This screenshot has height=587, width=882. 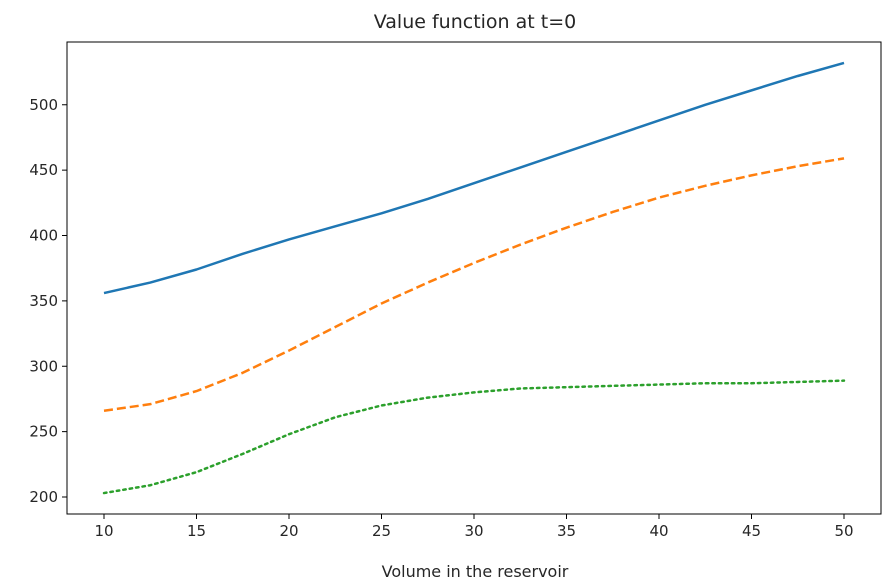 I want to click on x-tick-label: 15, so click(x=196, y=531).